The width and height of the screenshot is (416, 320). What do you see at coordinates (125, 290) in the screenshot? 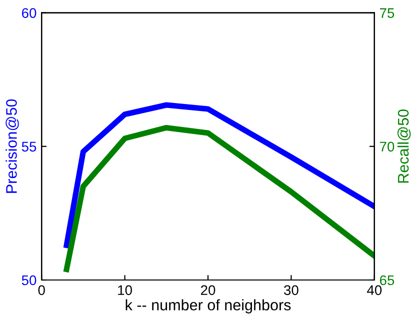
I see `x-tick-label: 10` at bounding box center [125, 290].